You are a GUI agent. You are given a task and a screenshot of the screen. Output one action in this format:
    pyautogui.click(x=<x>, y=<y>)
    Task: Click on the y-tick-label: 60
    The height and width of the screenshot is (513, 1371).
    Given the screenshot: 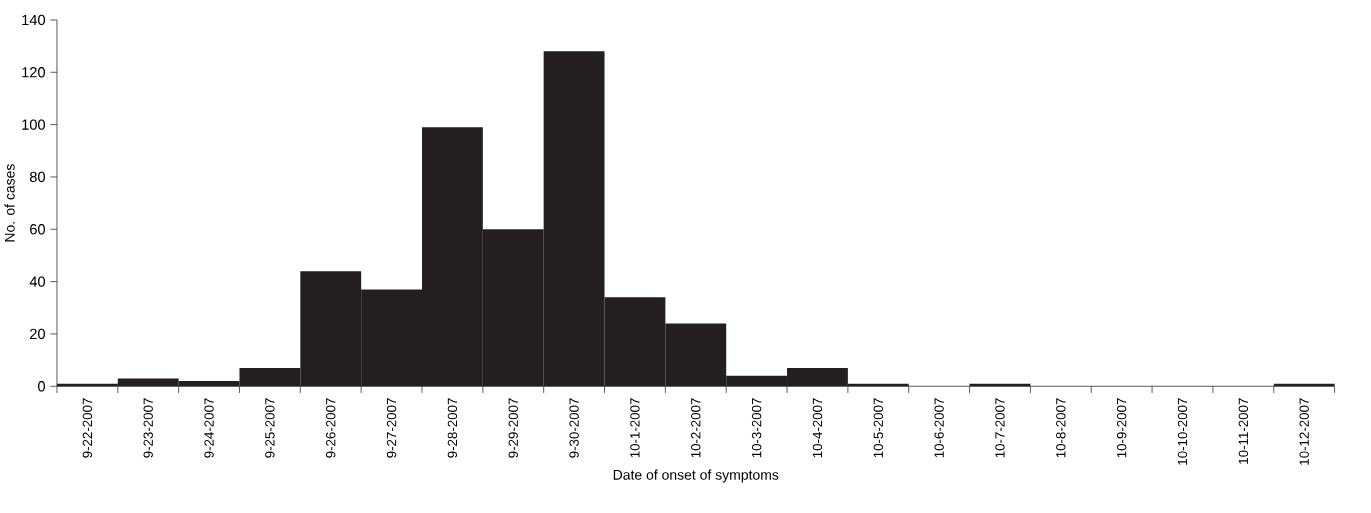 What is the action you would take?
    pyautogui.click(x=38, y=229)
    